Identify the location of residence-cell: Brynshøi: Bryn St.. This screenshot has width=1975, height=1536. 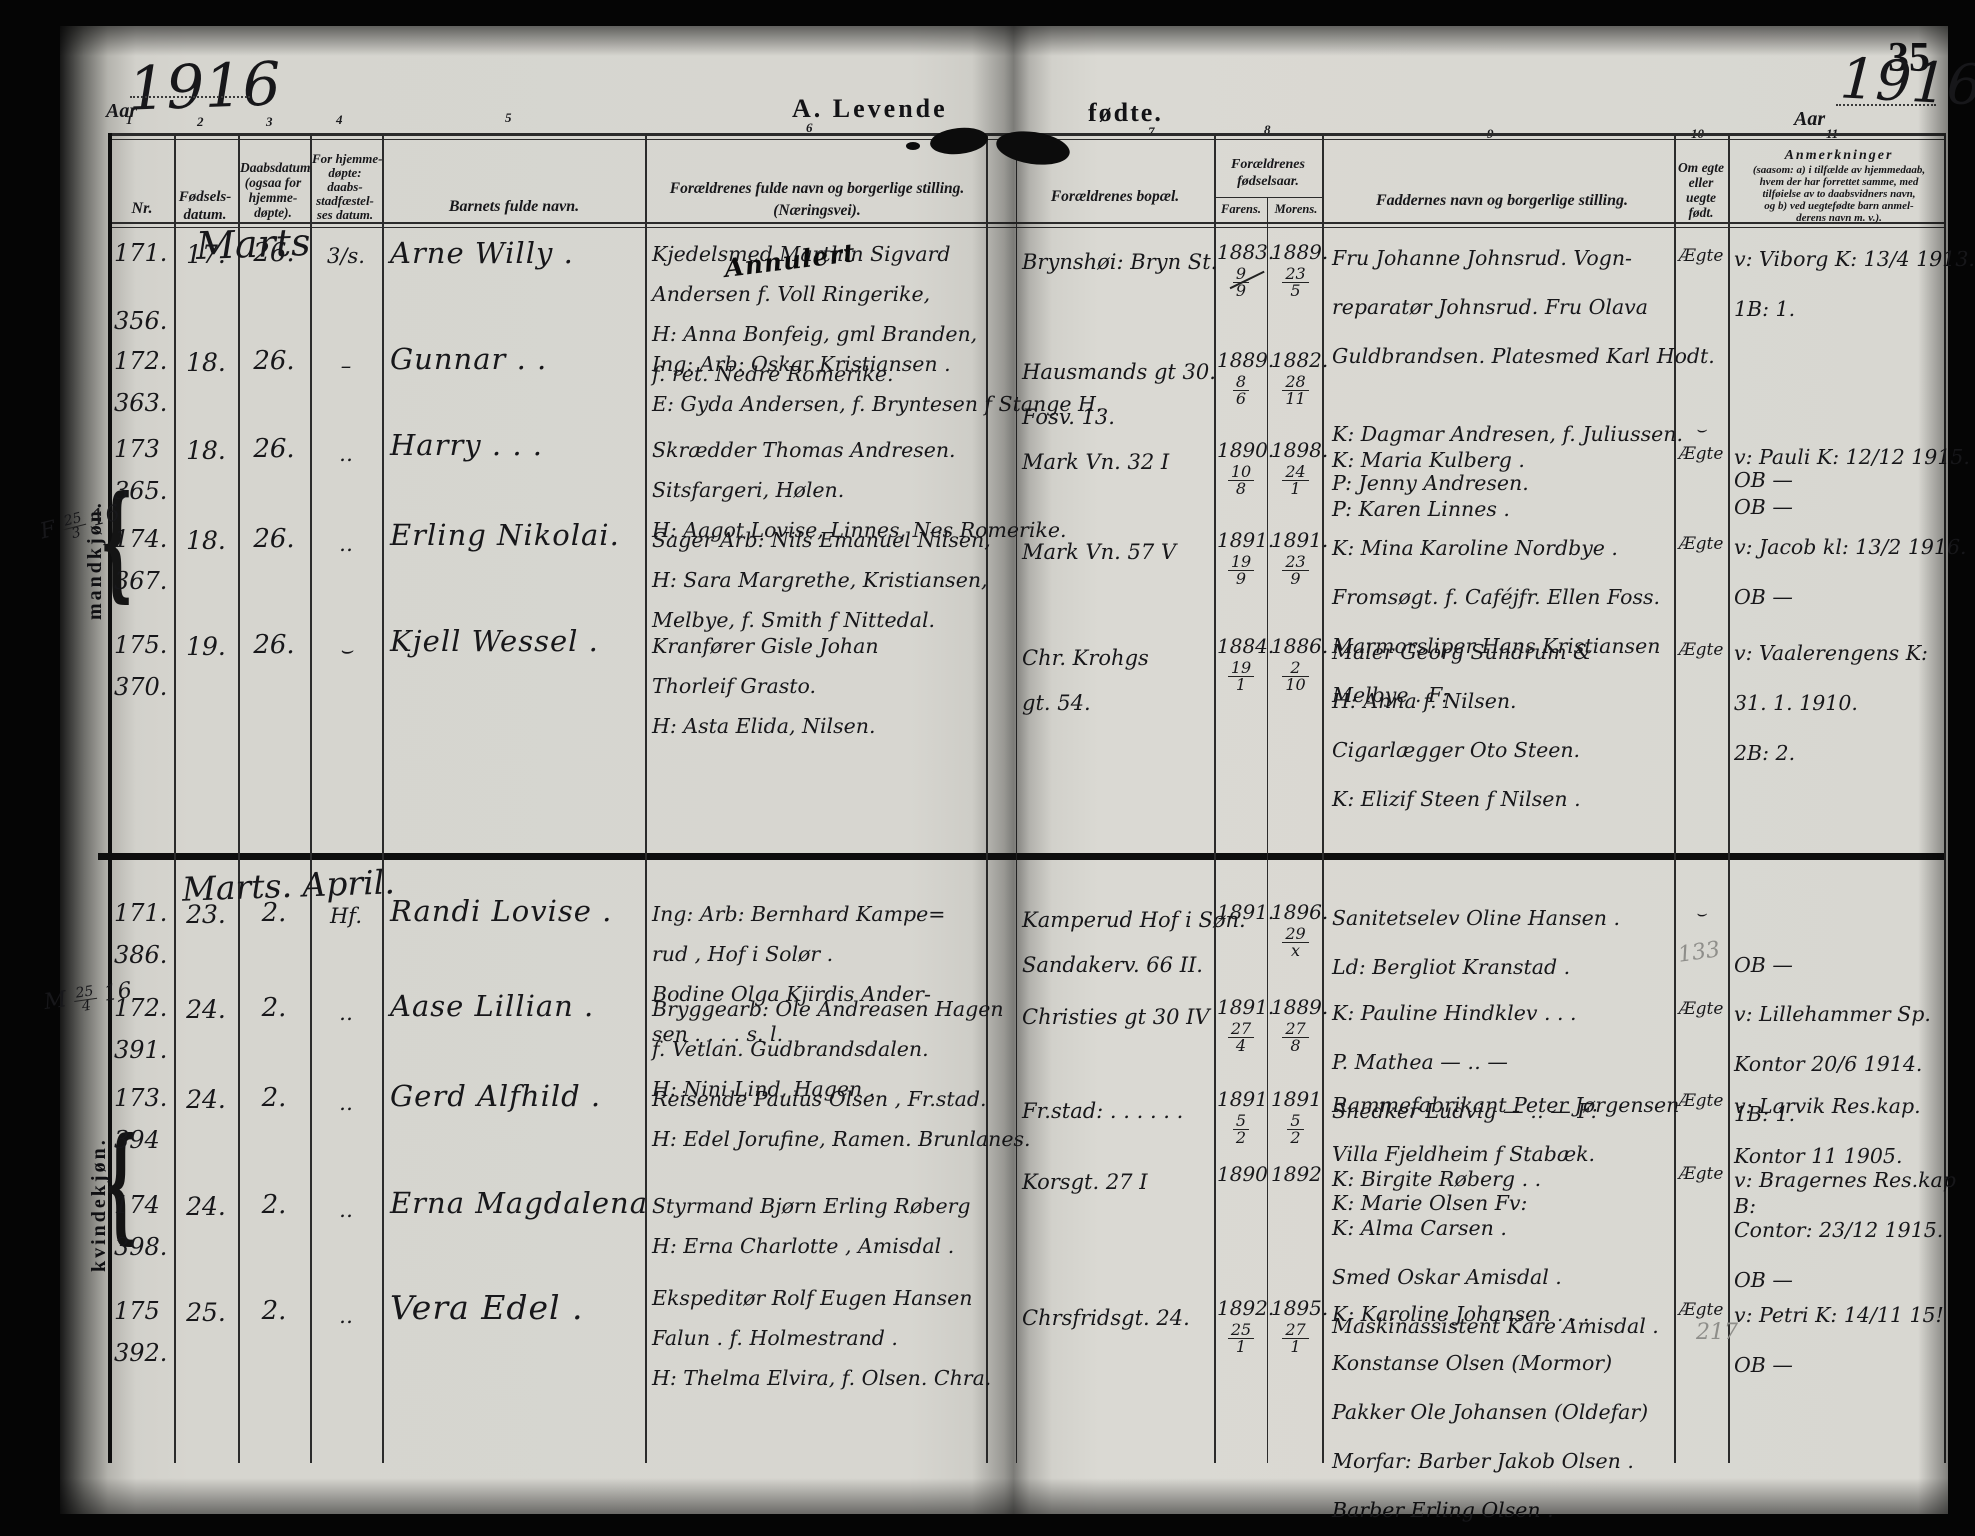
(1120, 262).